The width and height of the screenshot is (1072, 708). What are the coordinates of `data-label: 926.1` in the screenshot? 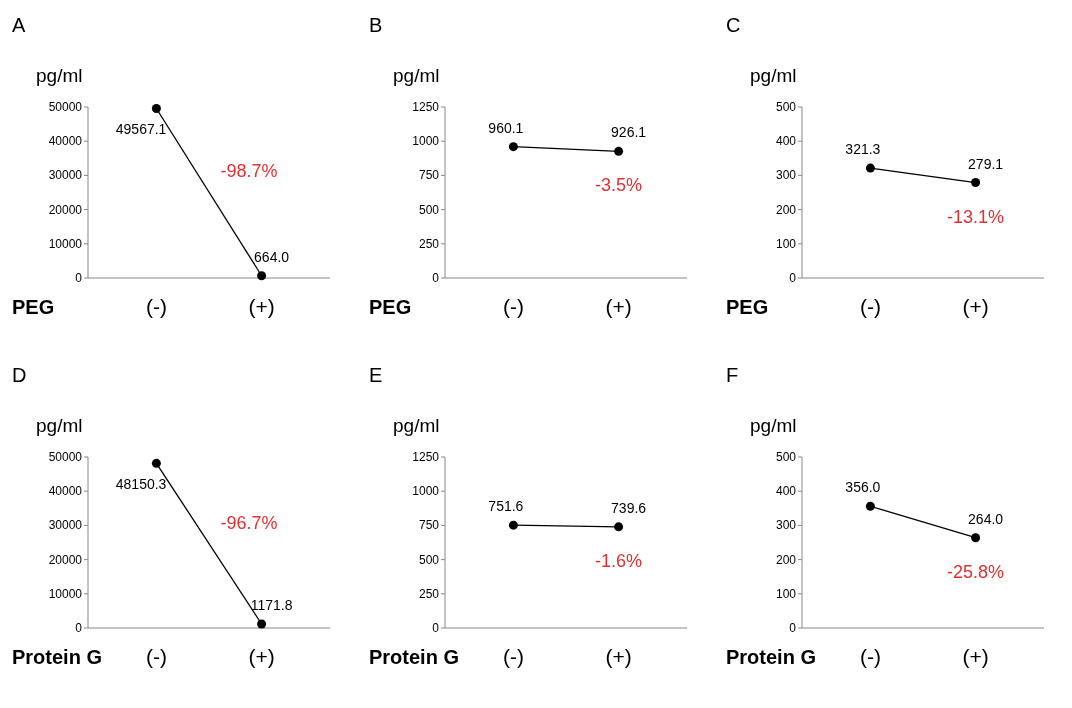 It's located at (629, 132).